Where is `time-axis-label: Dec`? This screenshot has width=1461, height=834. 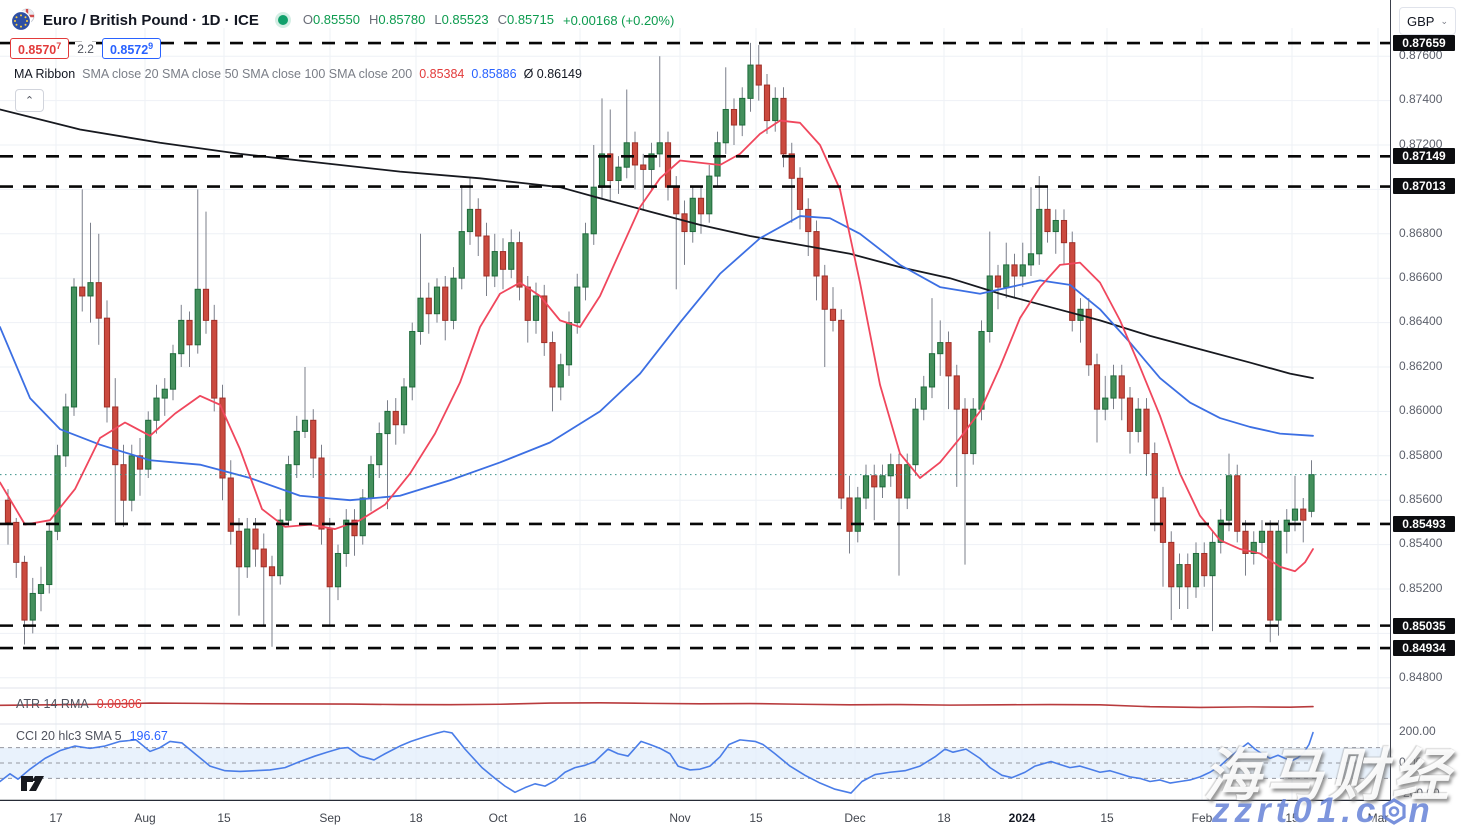
time-axis-label: Dec is located at coordinates (855, 818).